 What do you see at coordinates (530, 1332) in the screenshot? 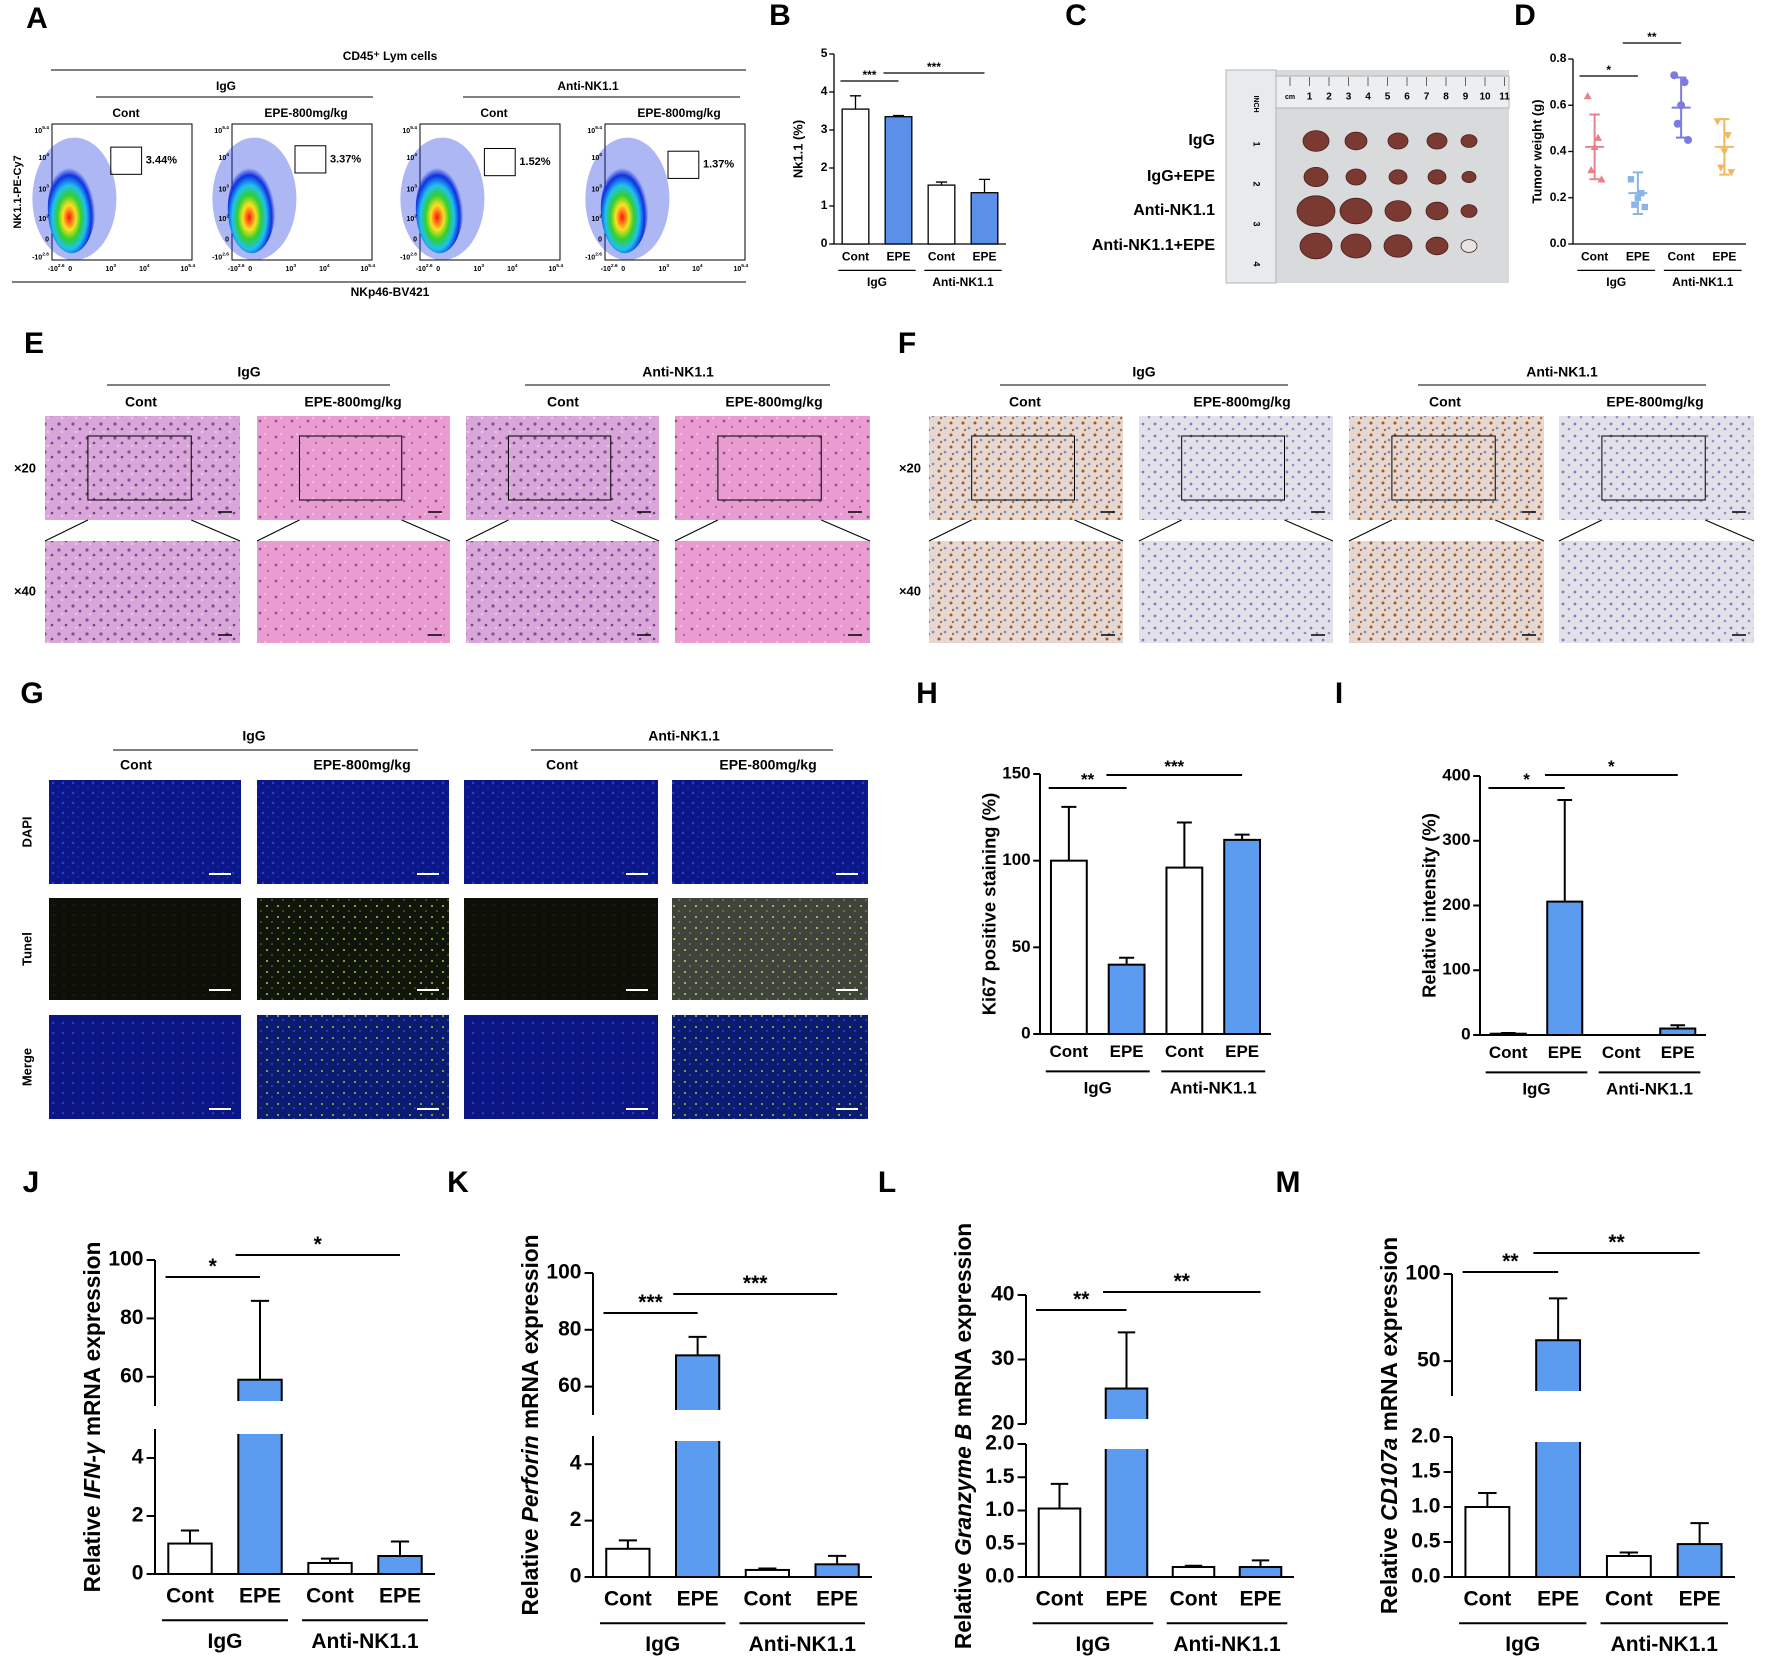
I see `y-axis-label-part: mRNA expression` at bounding box center [530, 1332].